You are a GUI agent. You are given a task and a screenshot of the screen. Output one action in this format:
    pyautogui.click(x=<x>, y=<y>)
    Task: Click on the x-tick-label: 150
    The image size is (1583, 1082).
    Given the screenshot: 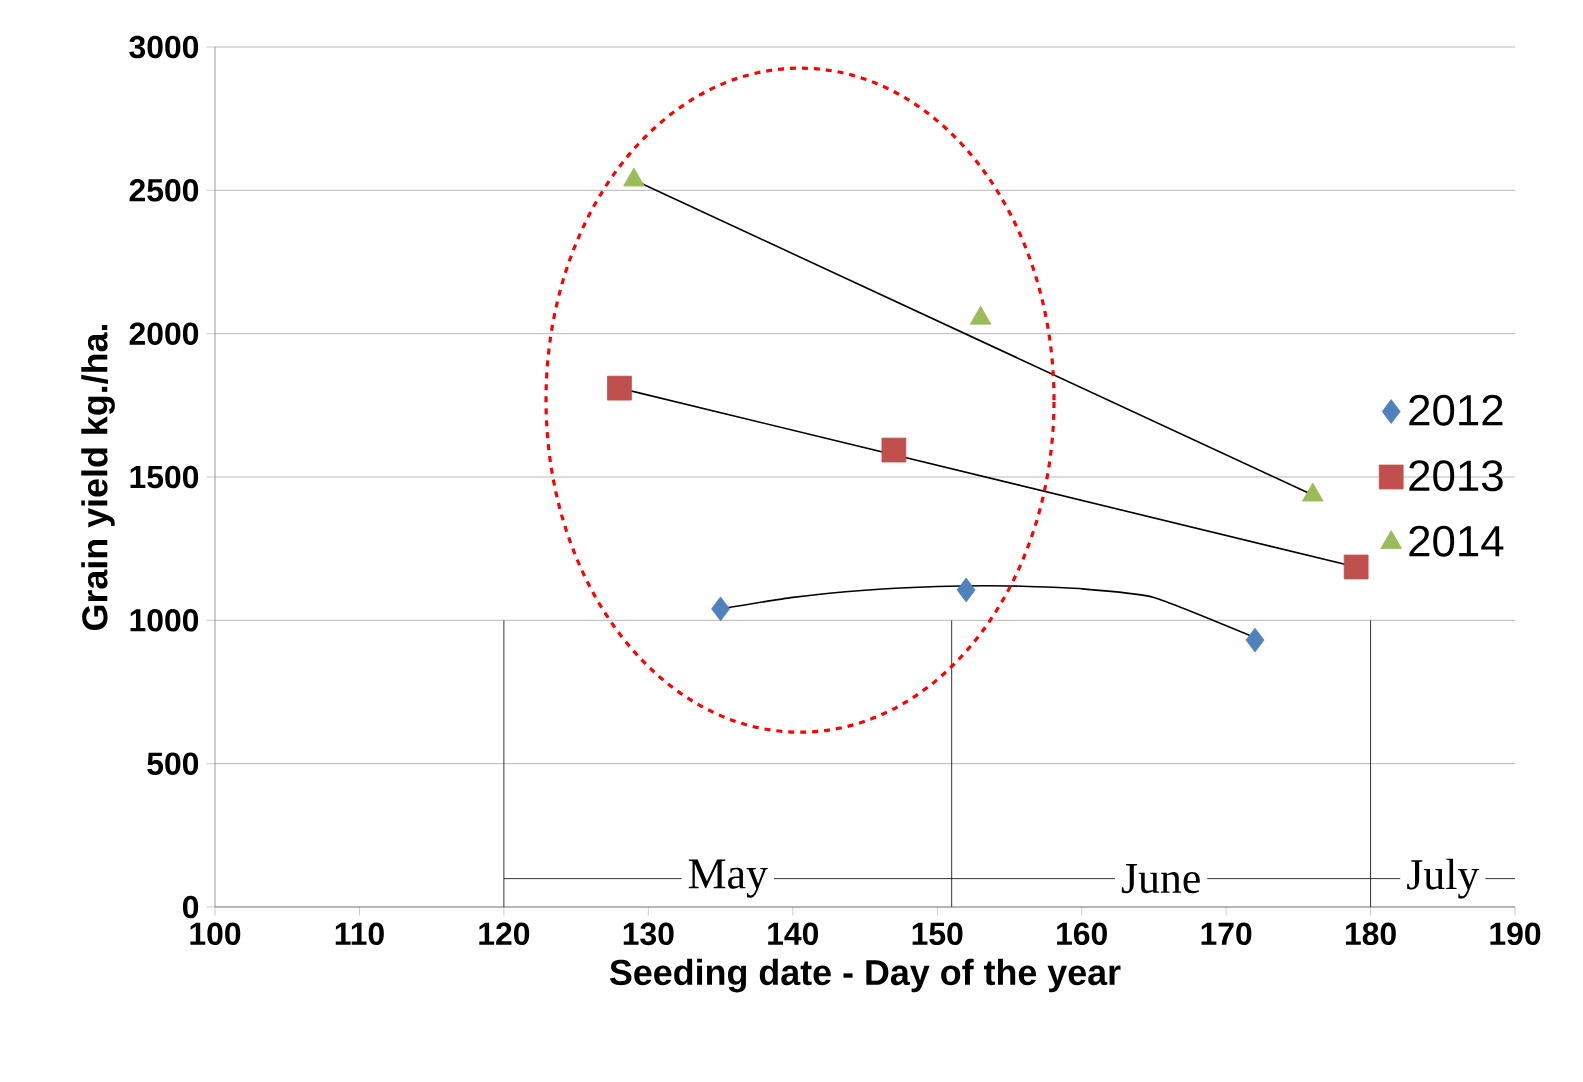 What is the action you would take?
    pyautogui.click(x=937, y=934)
    